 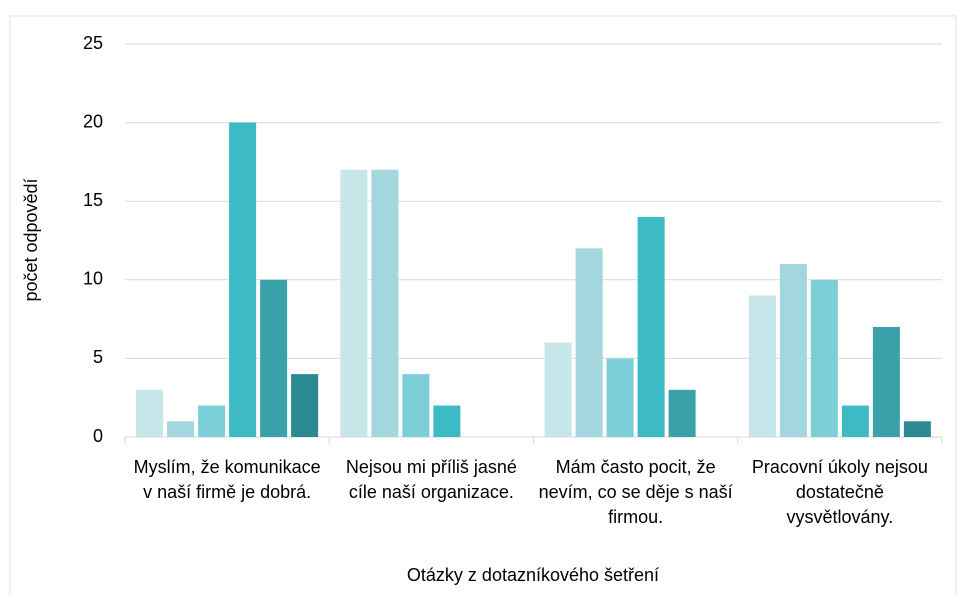 I want to click on y-axis-title: počet odpovědí, so click(x=31, y=239).